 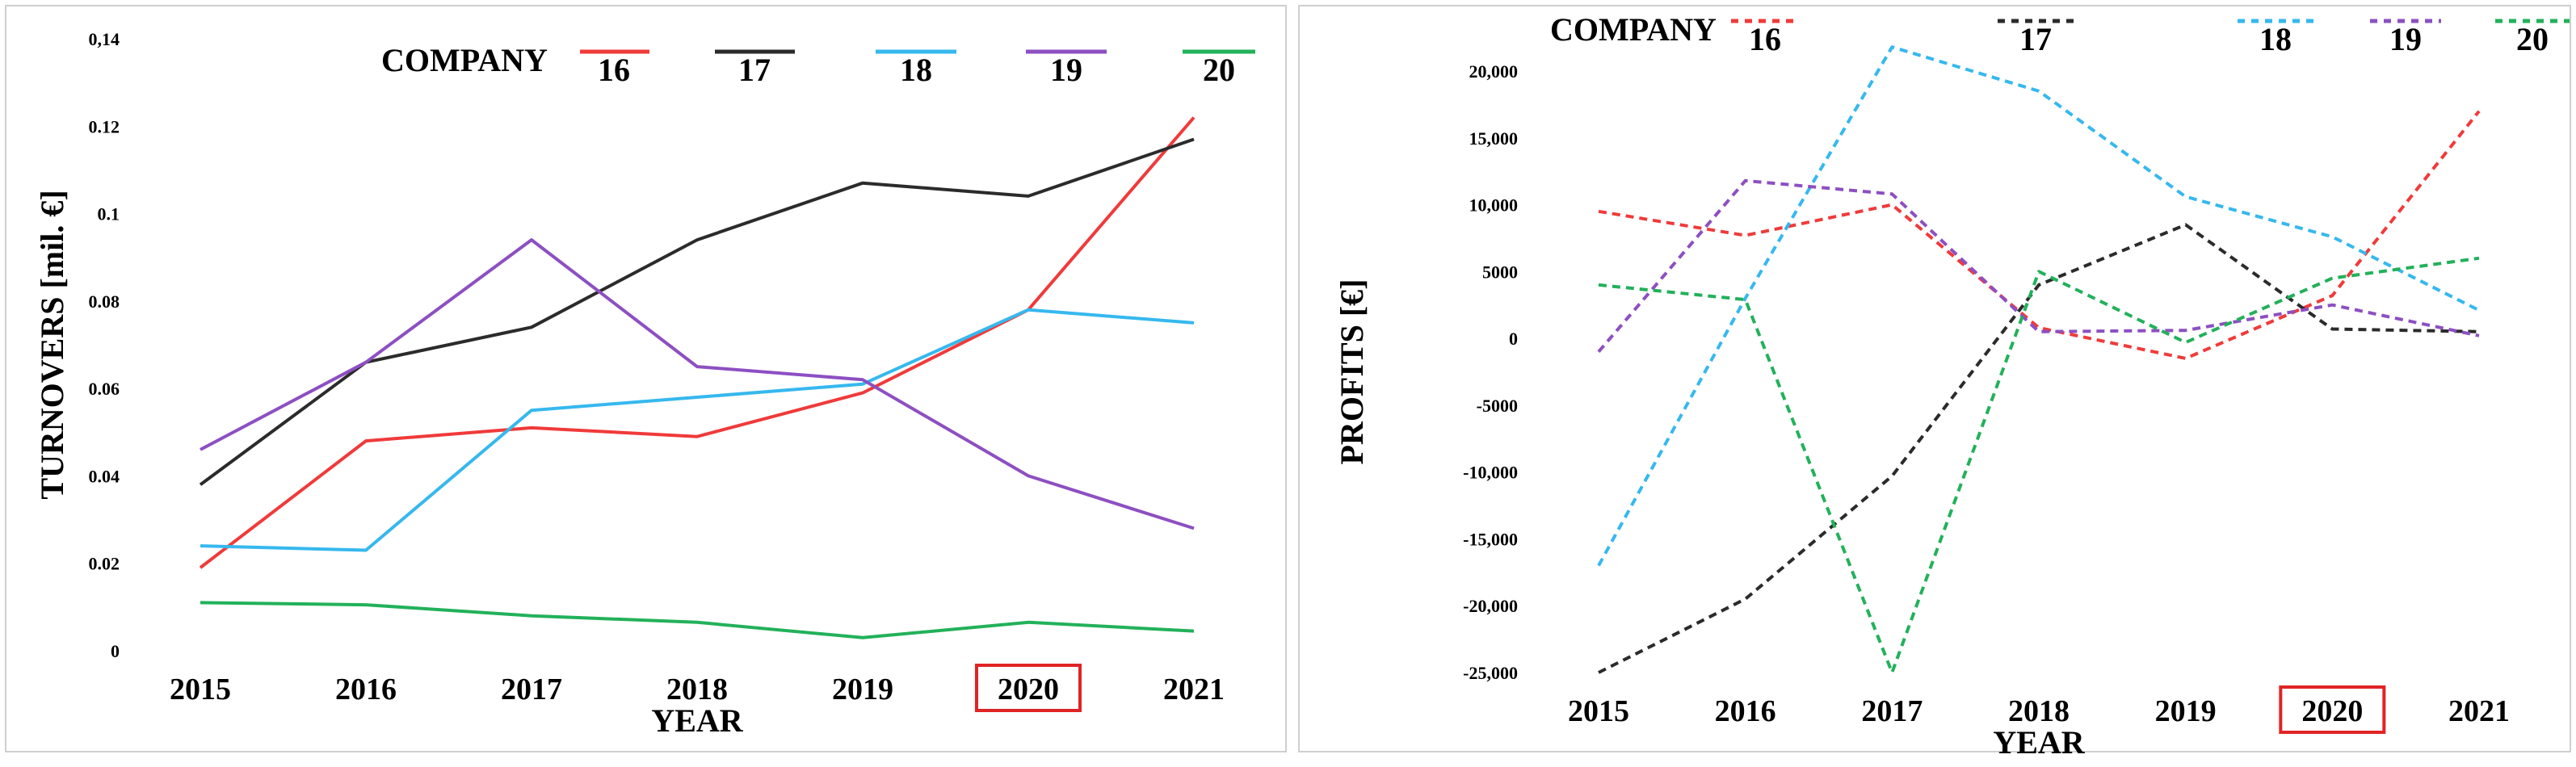 I want to click on turnover-highlight-box, so click(x=1028, y=688).